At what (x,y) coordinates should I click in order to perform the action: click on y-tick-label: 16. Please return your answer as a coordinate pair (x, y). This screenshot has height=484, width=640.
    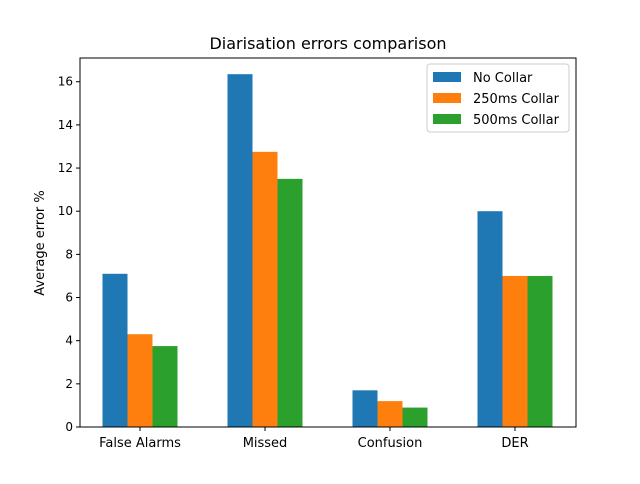
    Looking at the image, I should click on (65, 82).